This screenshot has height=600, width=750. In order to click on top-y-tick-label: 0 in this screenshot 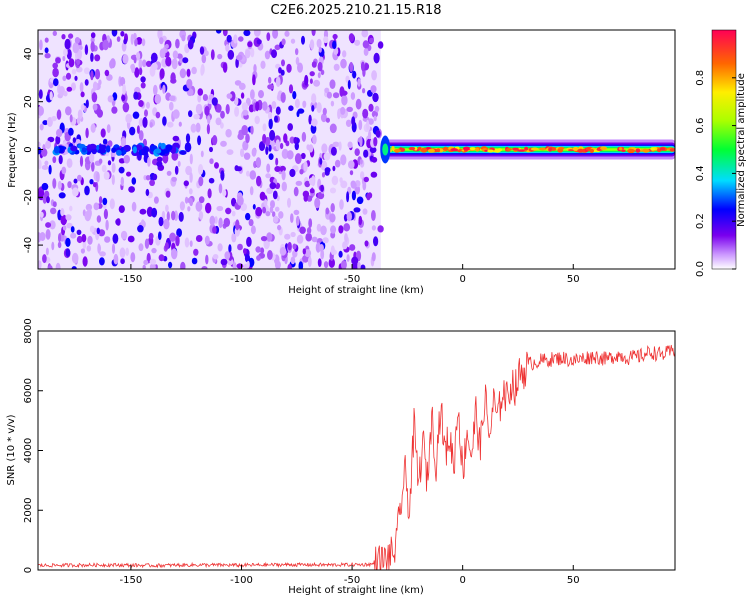, I will do `click(28, 149)`.